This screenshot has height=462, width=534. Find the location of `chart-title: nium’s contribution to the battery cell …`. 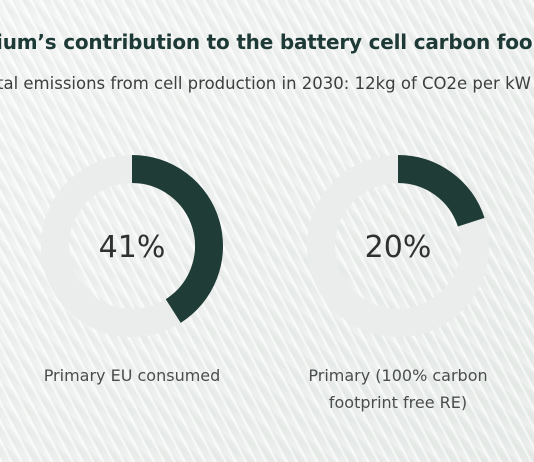

chart-title: nium’s contribution to the battery cell … is located at coordinates (266, 42).